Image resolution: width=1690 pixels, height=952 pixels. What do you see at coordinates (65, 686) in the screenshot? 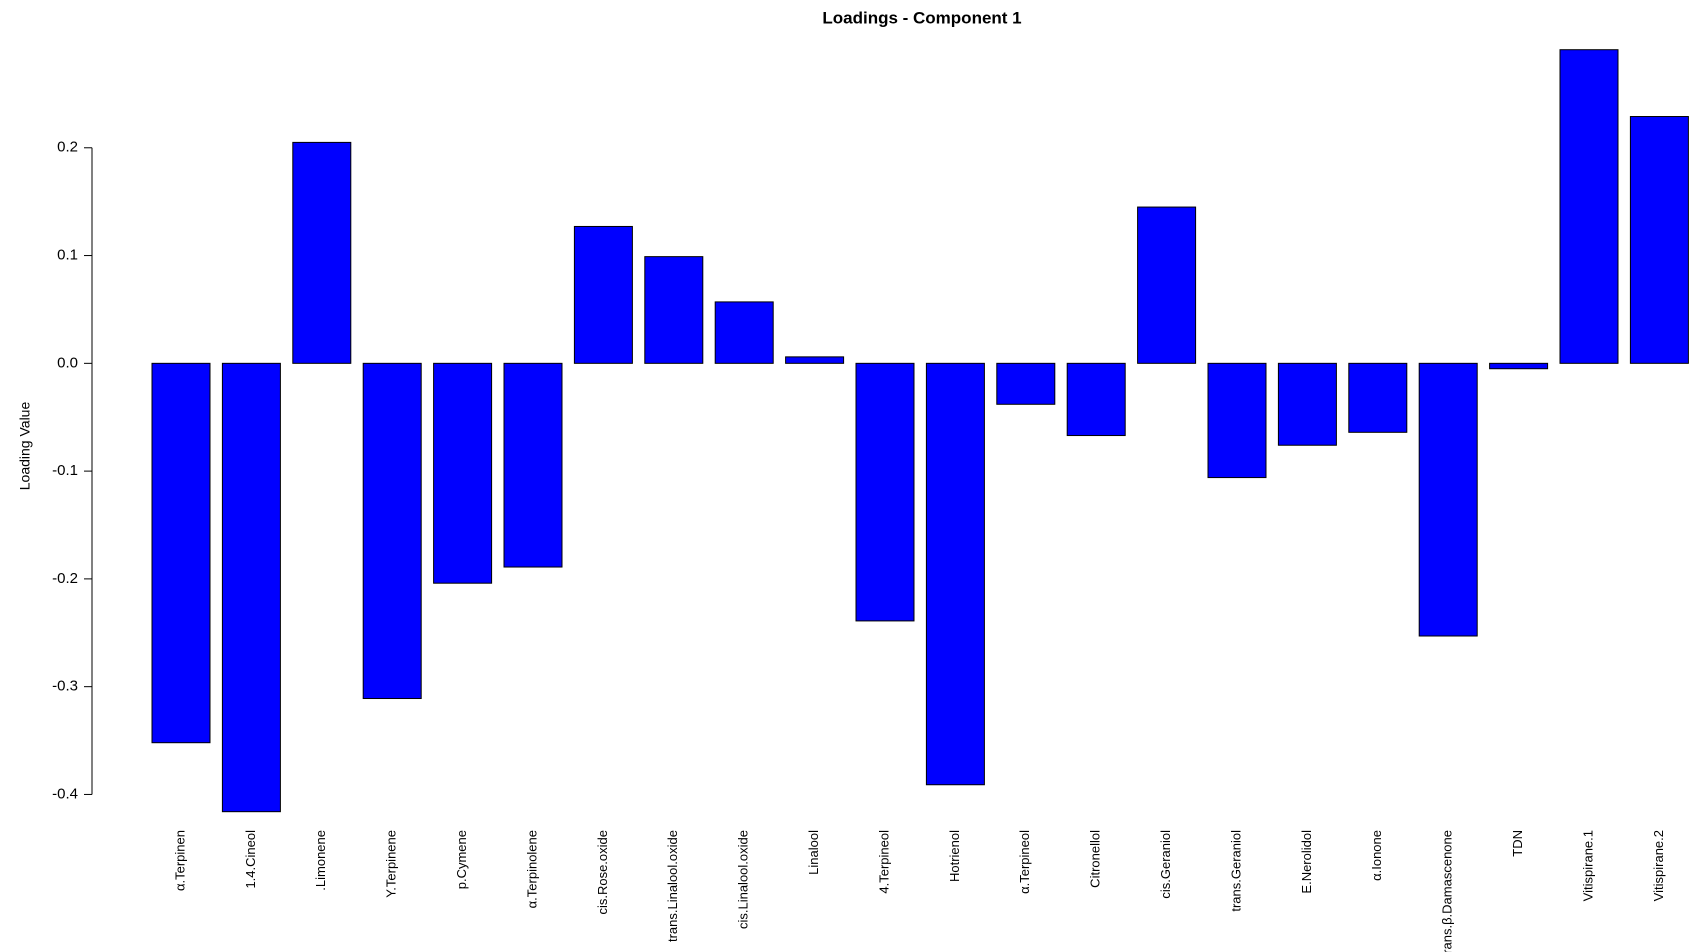
I see `y-tick-label: -0.3` at bounding box center [65, 686].